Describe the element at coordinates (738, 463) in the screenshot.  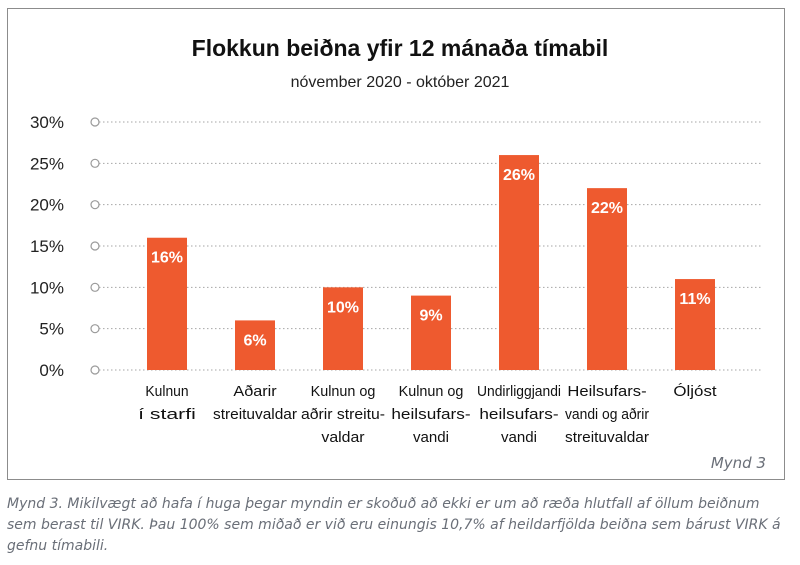
I see `figure-tag: Mynd 3` at that location.